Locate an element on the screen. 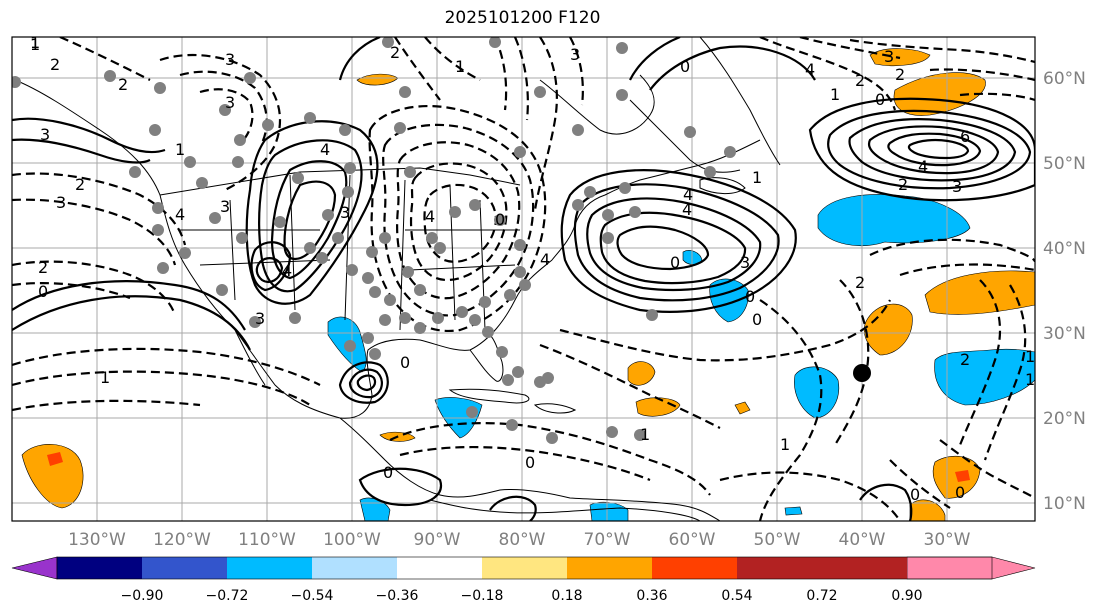  lon-label: 40°W is located at coordinates (862, 540).